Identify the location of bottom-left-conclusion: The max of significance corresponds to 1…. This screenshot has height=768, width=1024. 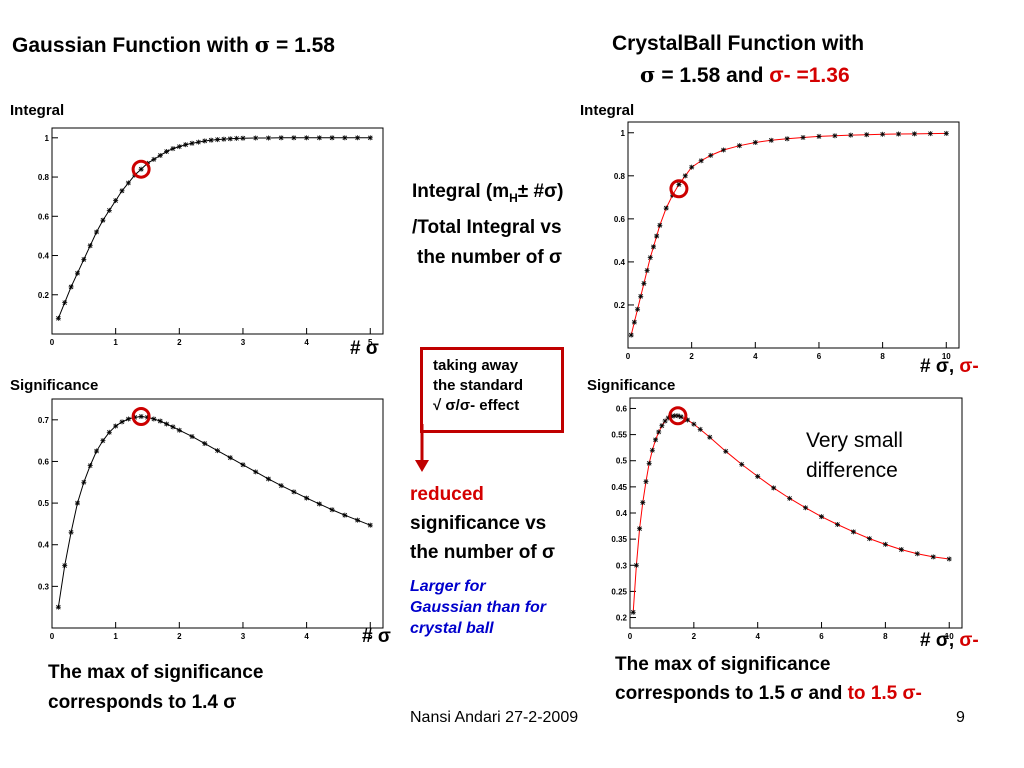
(156, 687).